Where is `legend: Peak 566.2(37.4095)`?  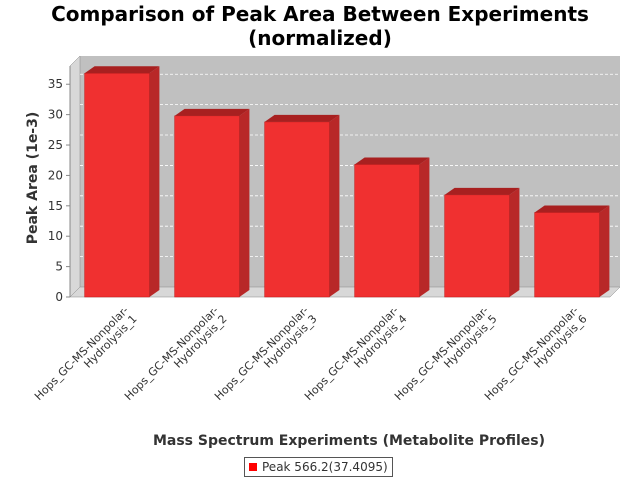
legend: Peak 566.2(37.4095) is located at coordinates (318, 467).